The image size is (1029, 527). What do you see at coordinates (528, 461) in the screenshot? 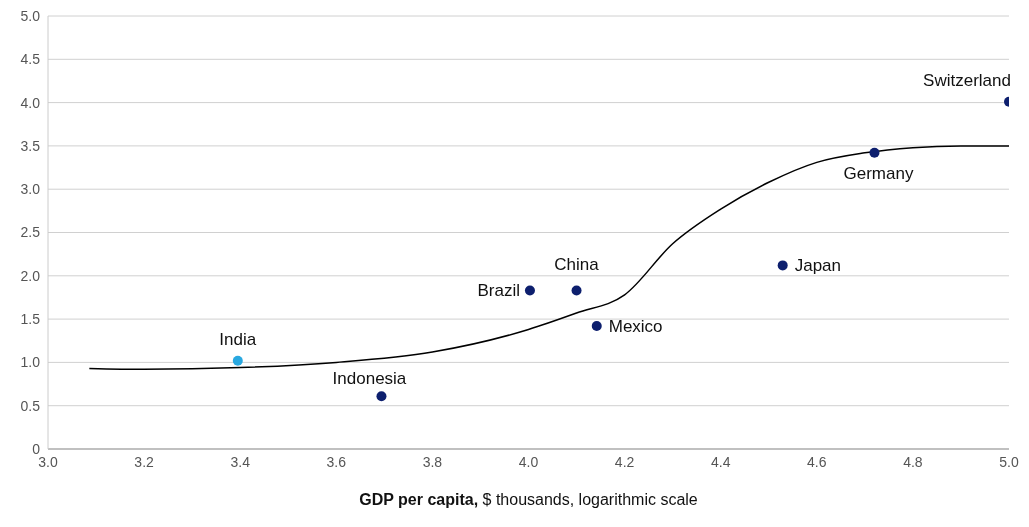
I see `x-tick-label: 4.0` at bounding box center [528, 461].